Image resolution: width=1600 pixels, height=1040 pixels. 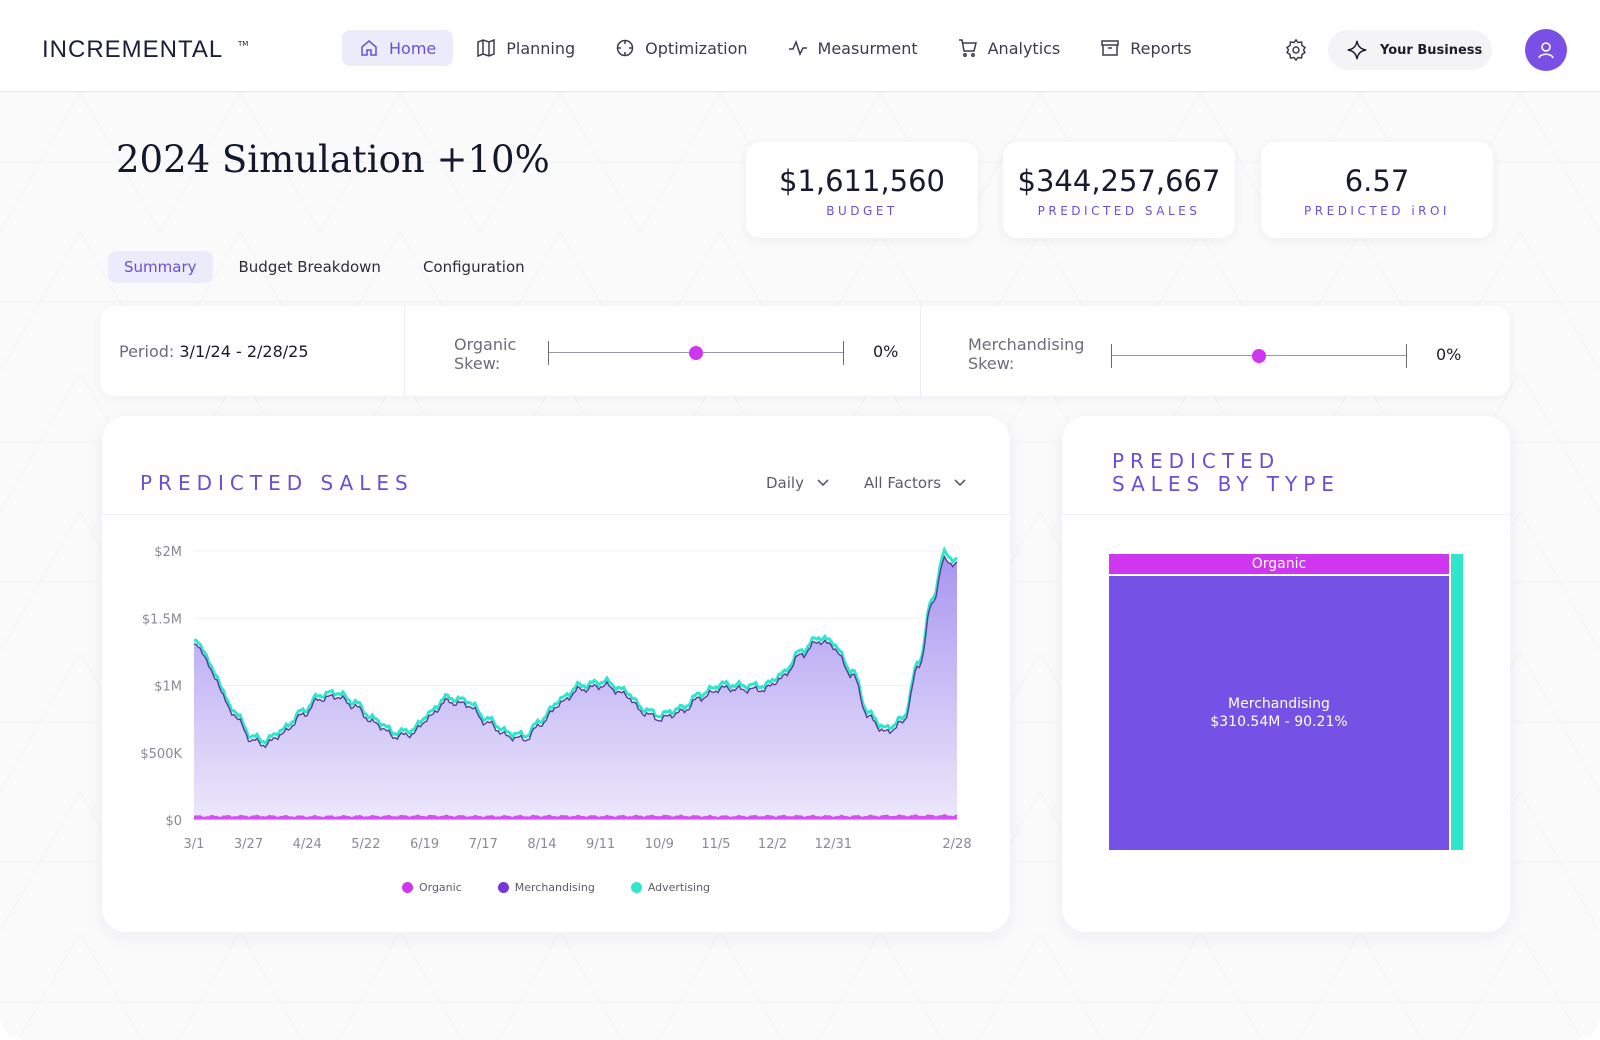 I want to click on organic-skew-value: 0%, so click(x=886, y=351).